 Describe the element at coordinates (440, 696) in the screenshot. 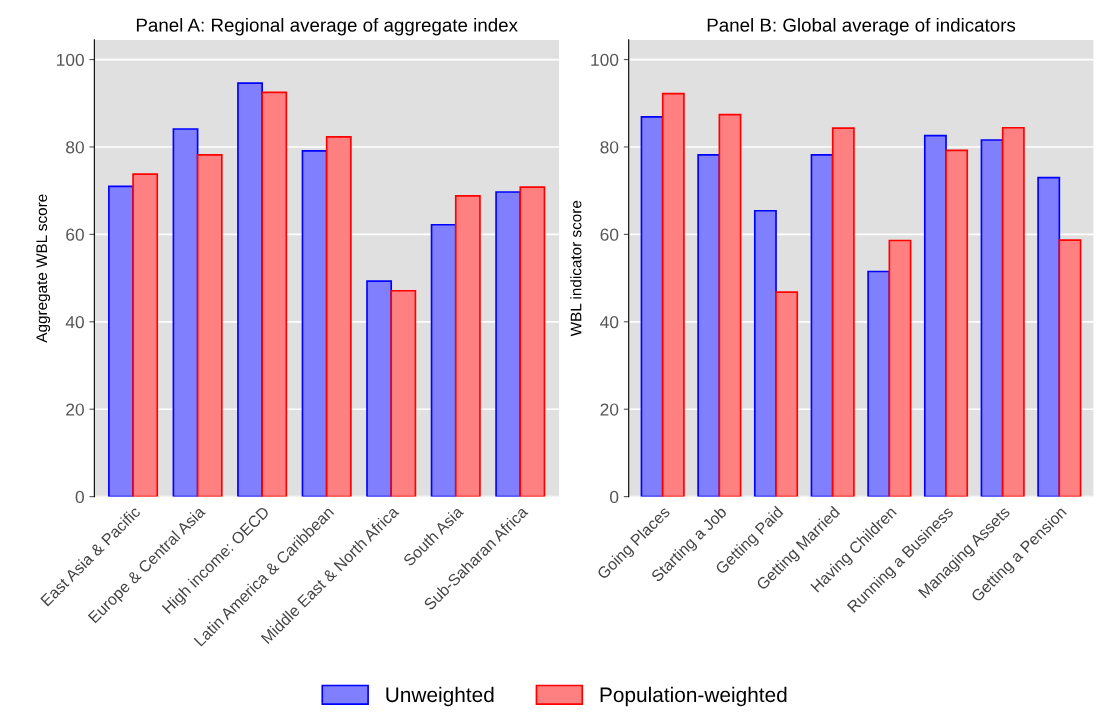

I see `legend-label: Unweighted` at that location.